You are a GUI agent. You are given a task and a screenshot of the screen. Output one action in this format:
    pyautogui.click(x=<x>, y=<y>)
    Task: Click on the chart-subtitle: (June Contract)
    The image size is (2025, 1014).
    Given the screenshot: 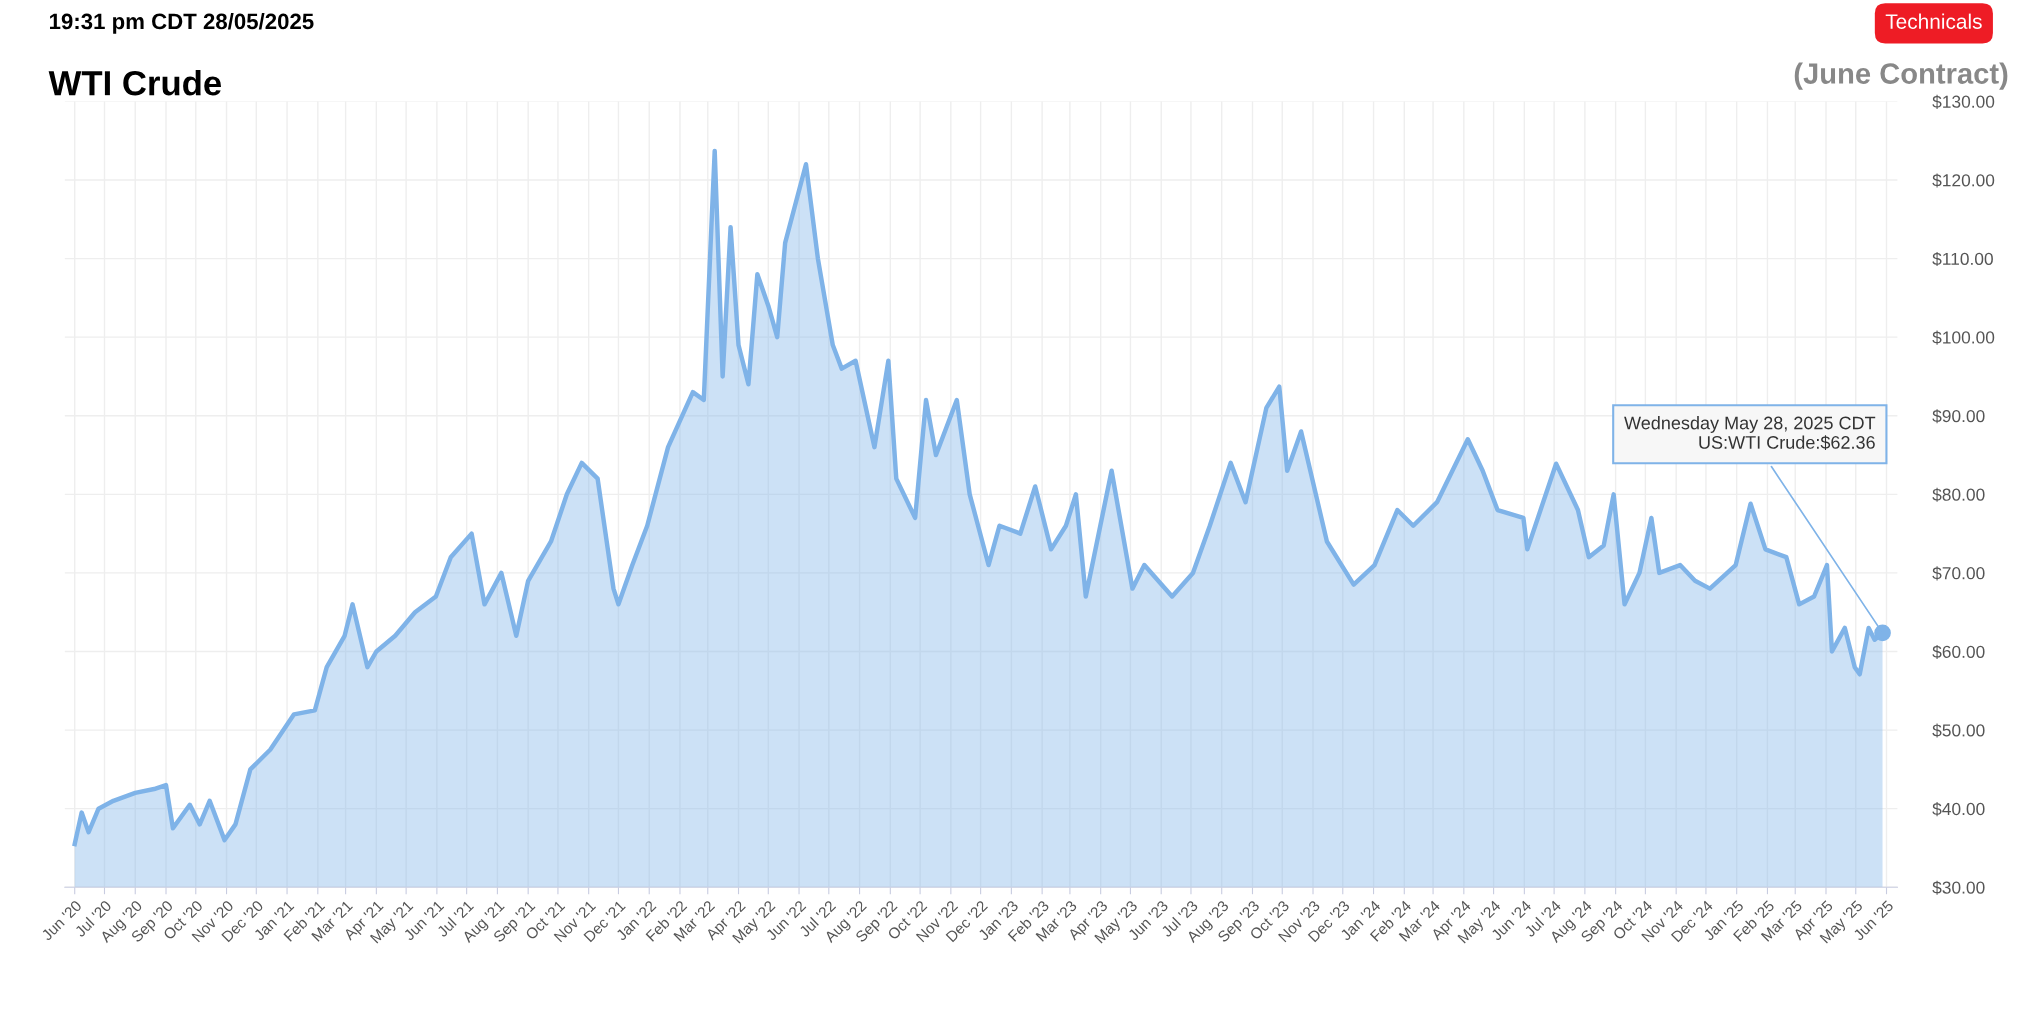 What is the action you would take?
    pyautogui.click(x=1901, y=76)
    